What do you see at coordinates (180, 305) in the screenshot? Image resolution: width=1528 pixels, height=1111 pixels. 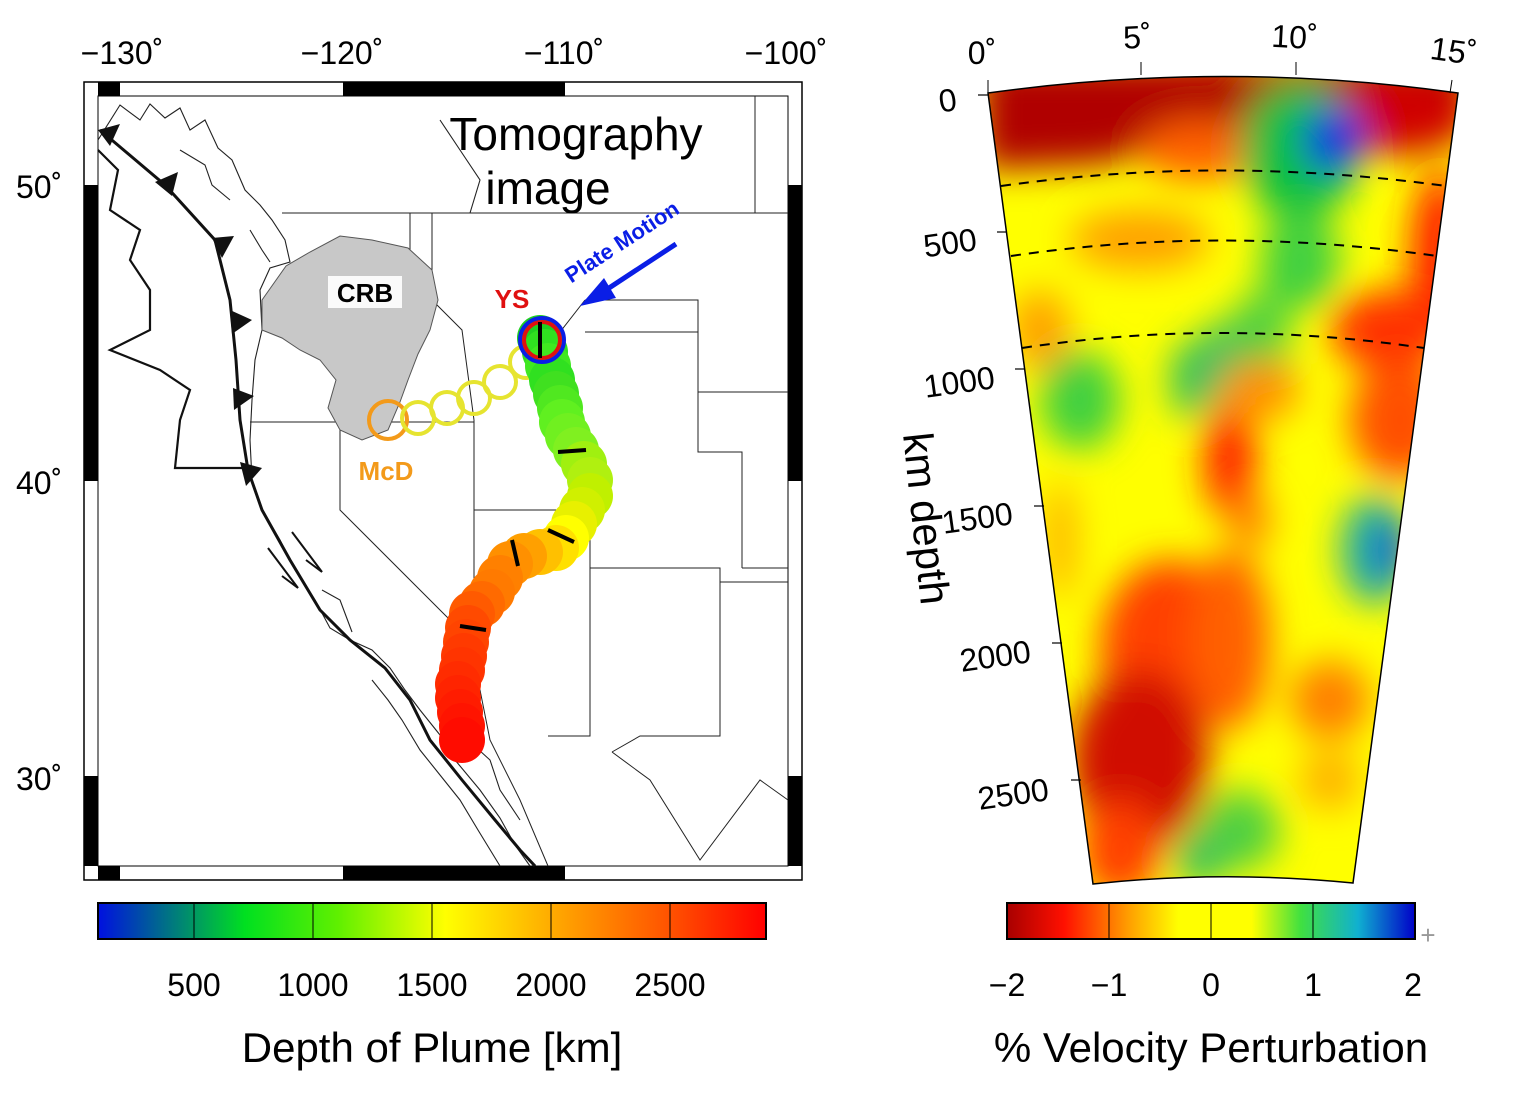 I see `subduction-teeth` at bounding box center [180, 305].